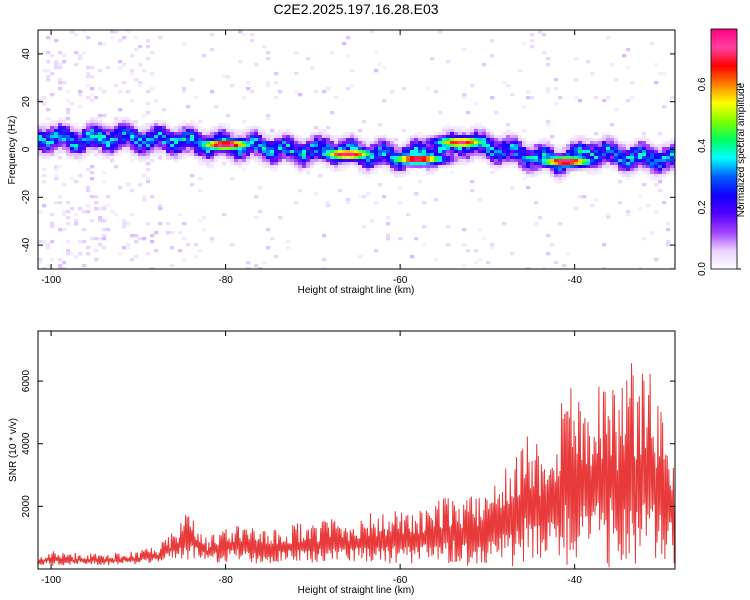 The height and width of the screenshot is (600, 750). Describe the element at coordinates (26, 506) in the screenshot. I see `snr-y-tick-label: 2000` at that location.